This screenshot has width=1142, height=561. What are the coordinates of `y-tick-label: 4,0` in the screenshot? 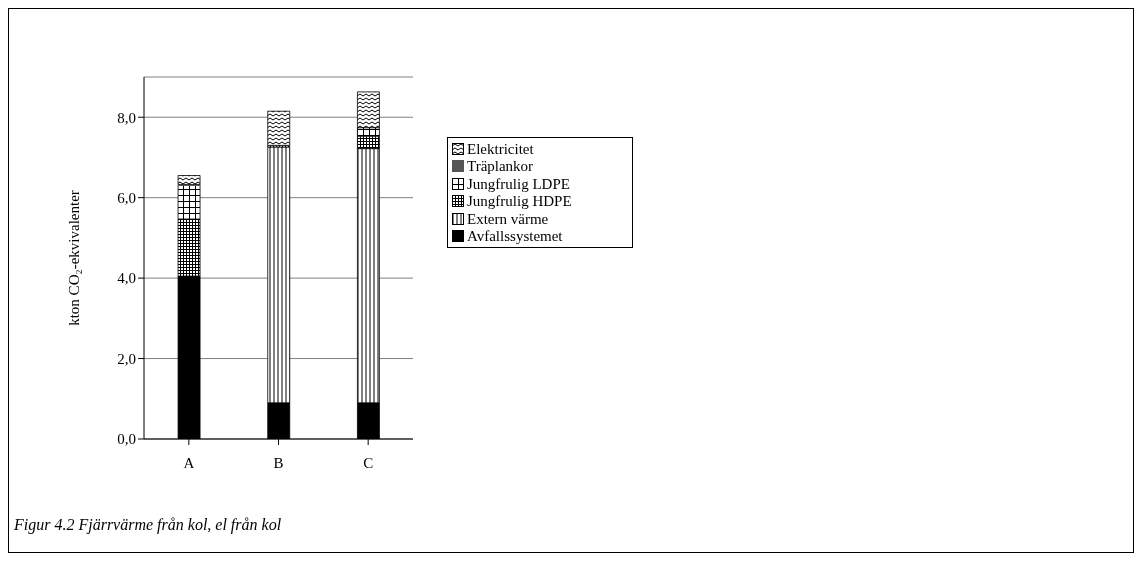 It's located at (126, 278).